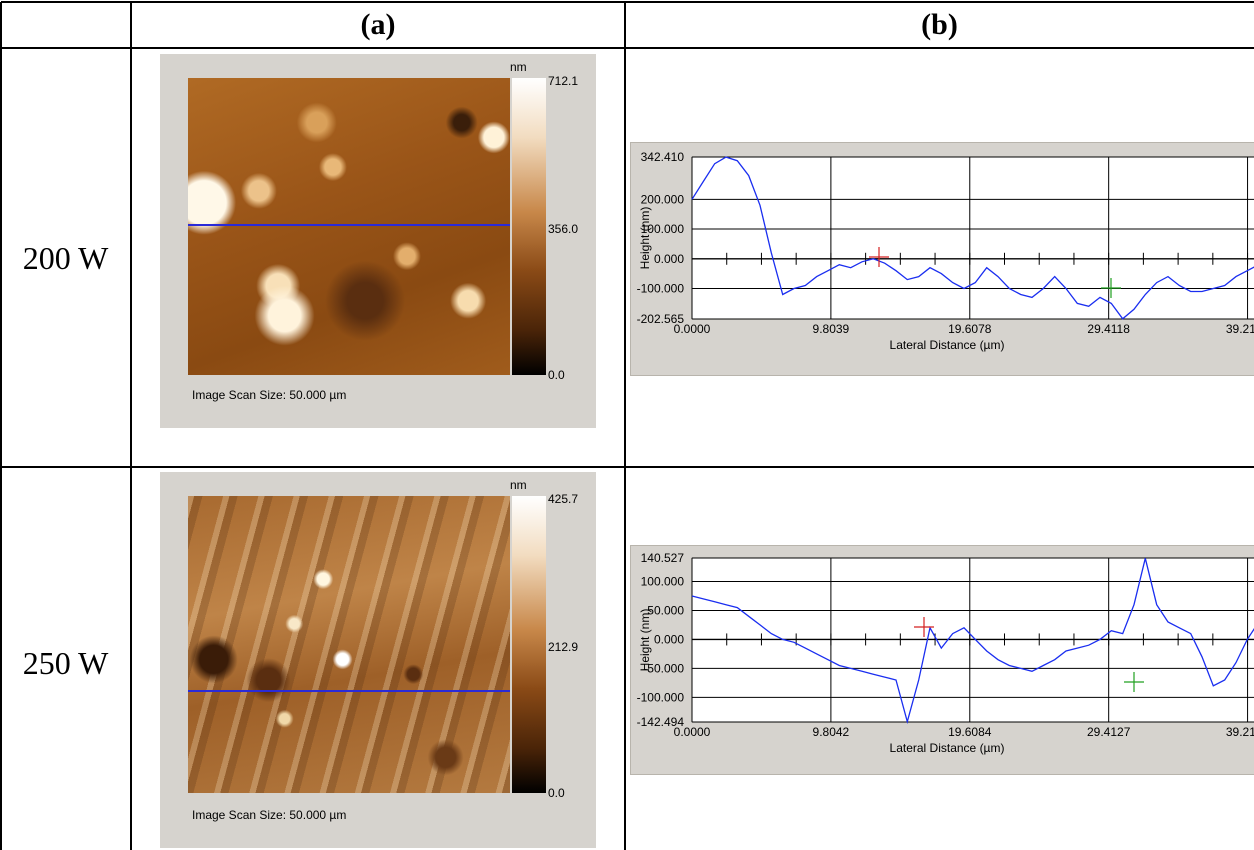 This screenshot has width=1254, height=850. I want to click on y-tick-label: 200.000, so click(663, 199).